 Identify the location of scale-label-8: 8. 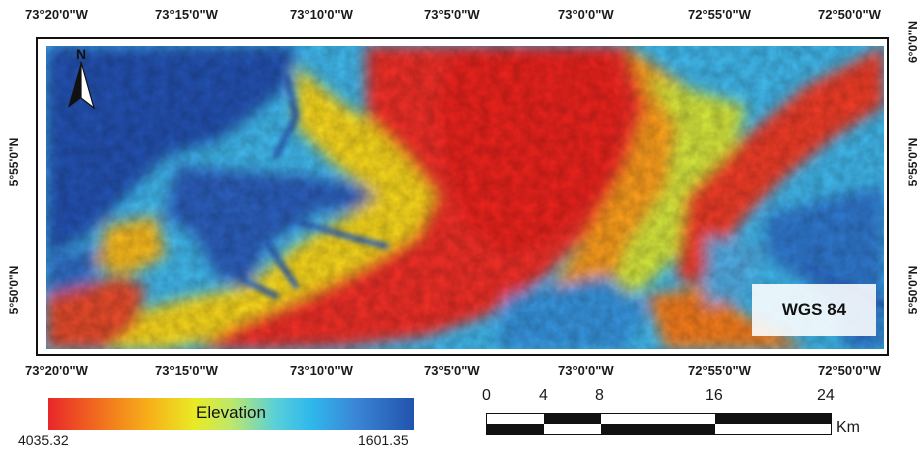
(599, 395).